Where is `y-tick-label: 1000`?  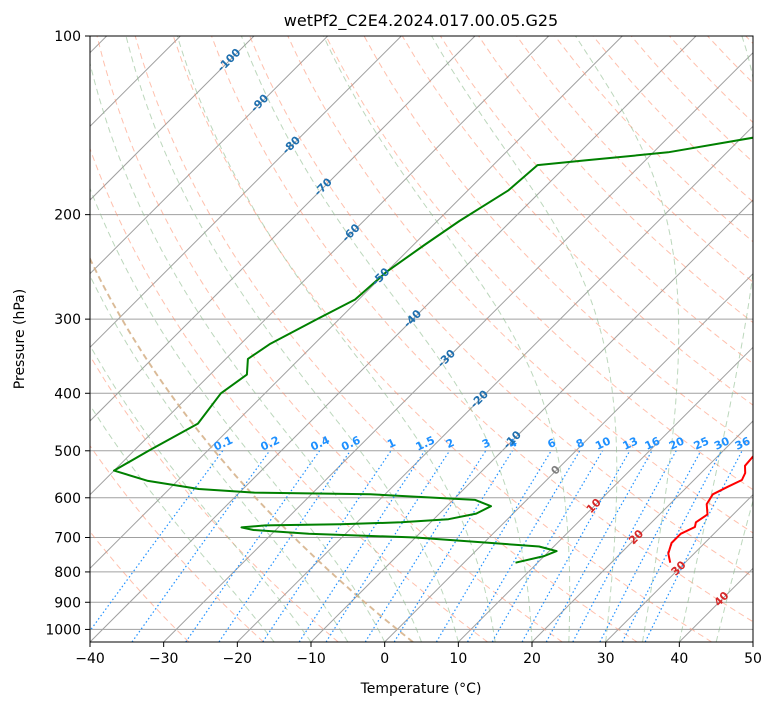
y-tick-label: 1000 is located at coordinates (63, 630).